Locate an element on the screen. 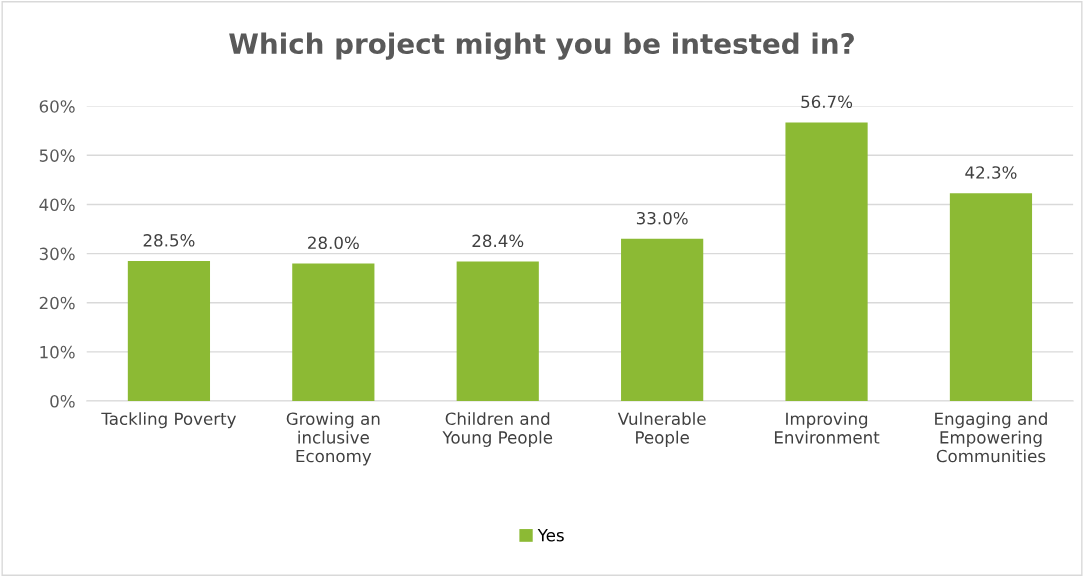 The height and width of the screenshot is (577, 1084). x-tick-label: Vulnerable People is located at coordinates (661, 429).